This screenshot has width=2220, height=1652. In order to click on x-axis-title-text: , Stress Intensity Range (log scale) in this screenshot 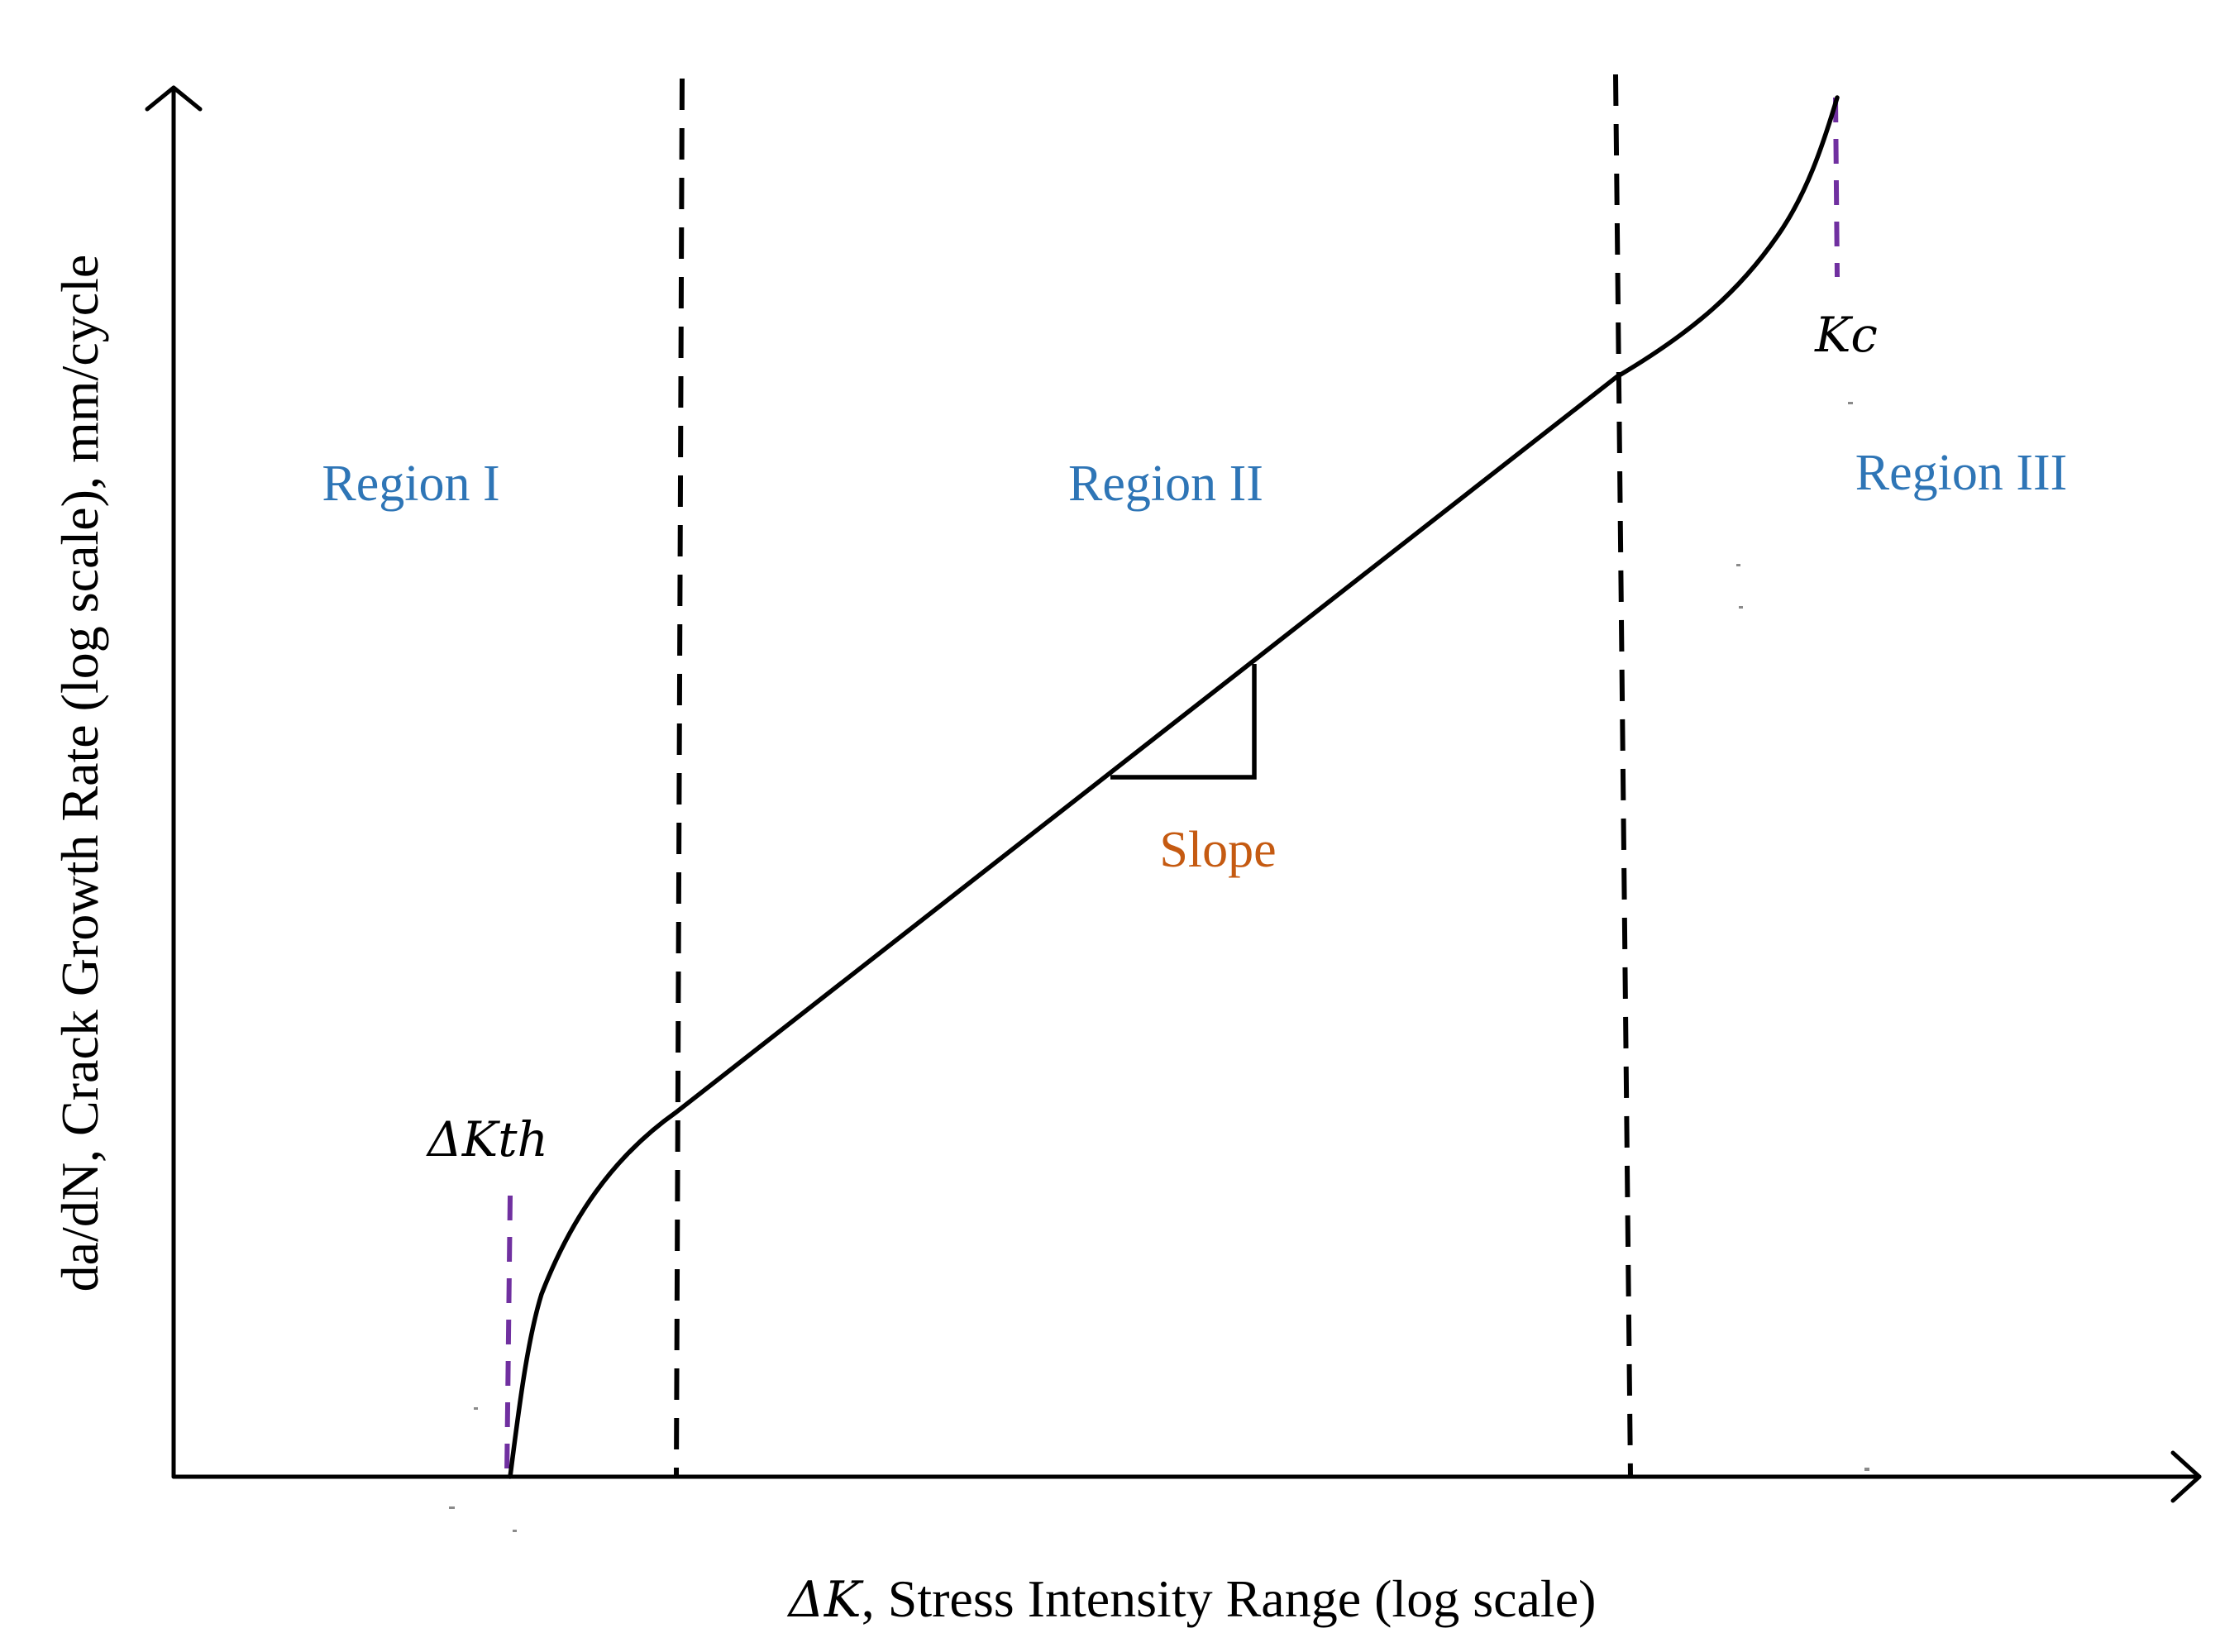, I will do `click(1229, 1599)`.